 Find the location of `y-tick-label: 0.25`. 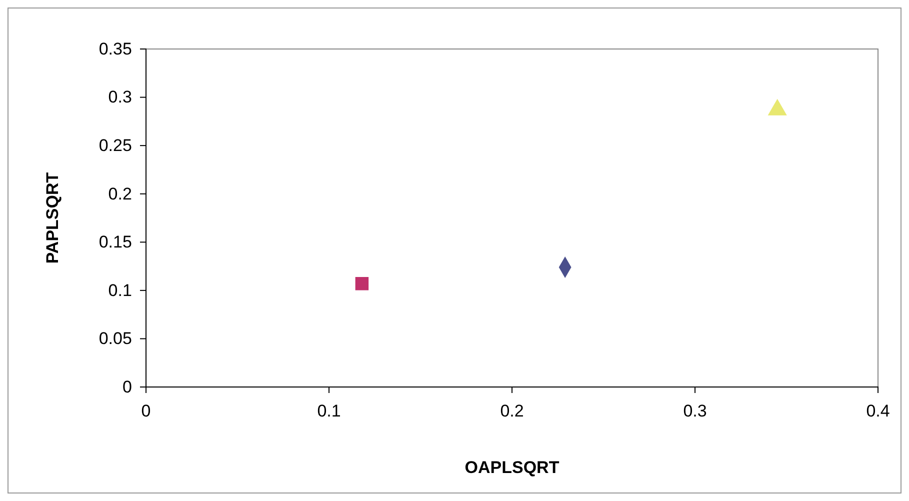

y-tick-label: 0.25 is located at coordinates (115, 146).